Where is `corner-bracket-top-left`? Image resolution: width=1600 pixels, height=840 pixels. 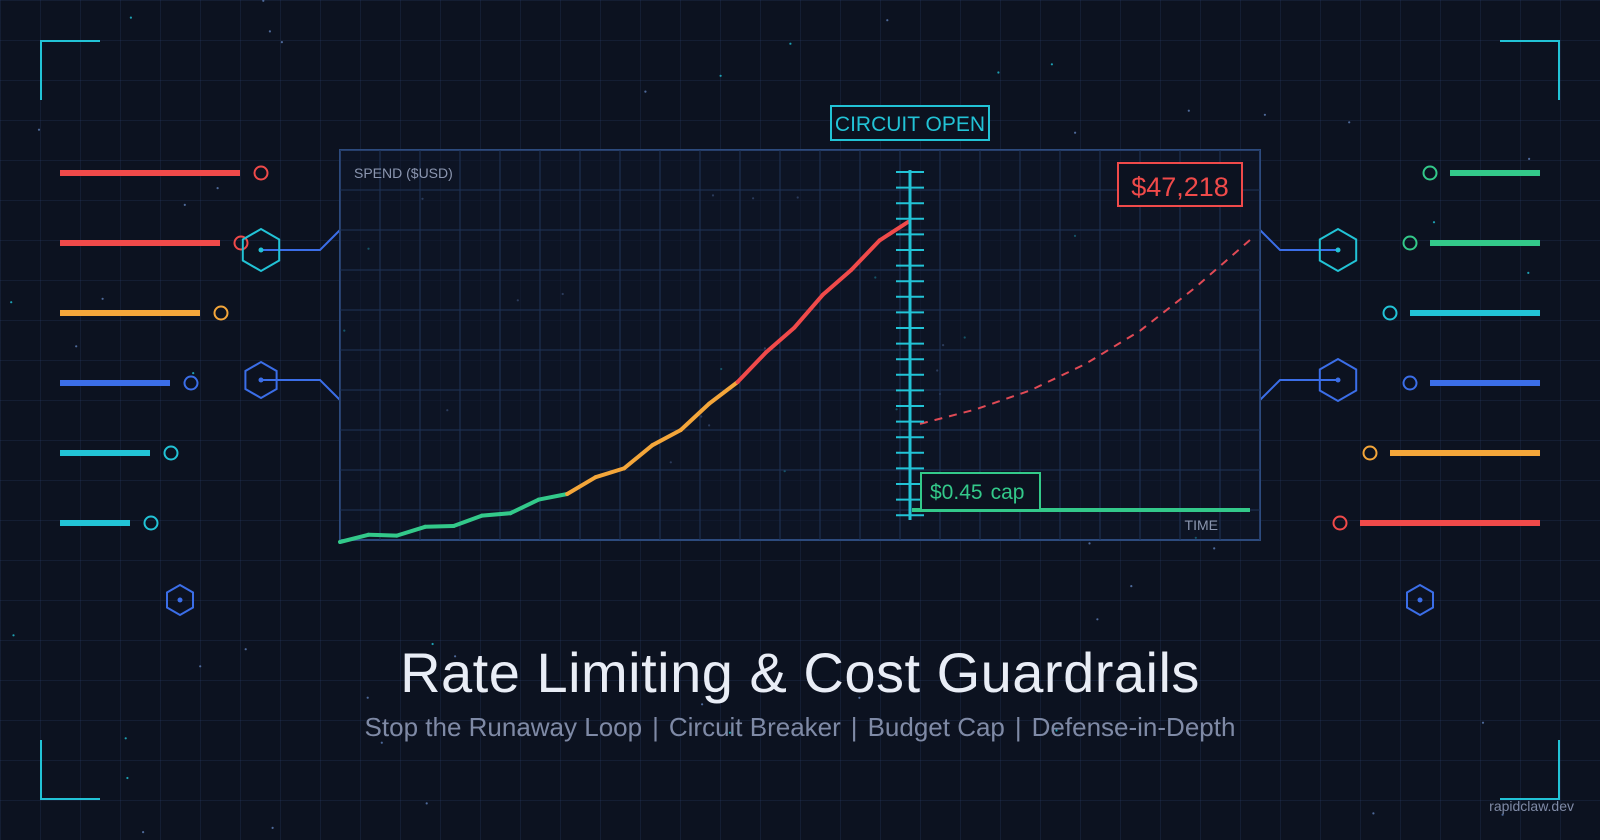 corner-bracket-top-left is located at coordinates (70, 70).